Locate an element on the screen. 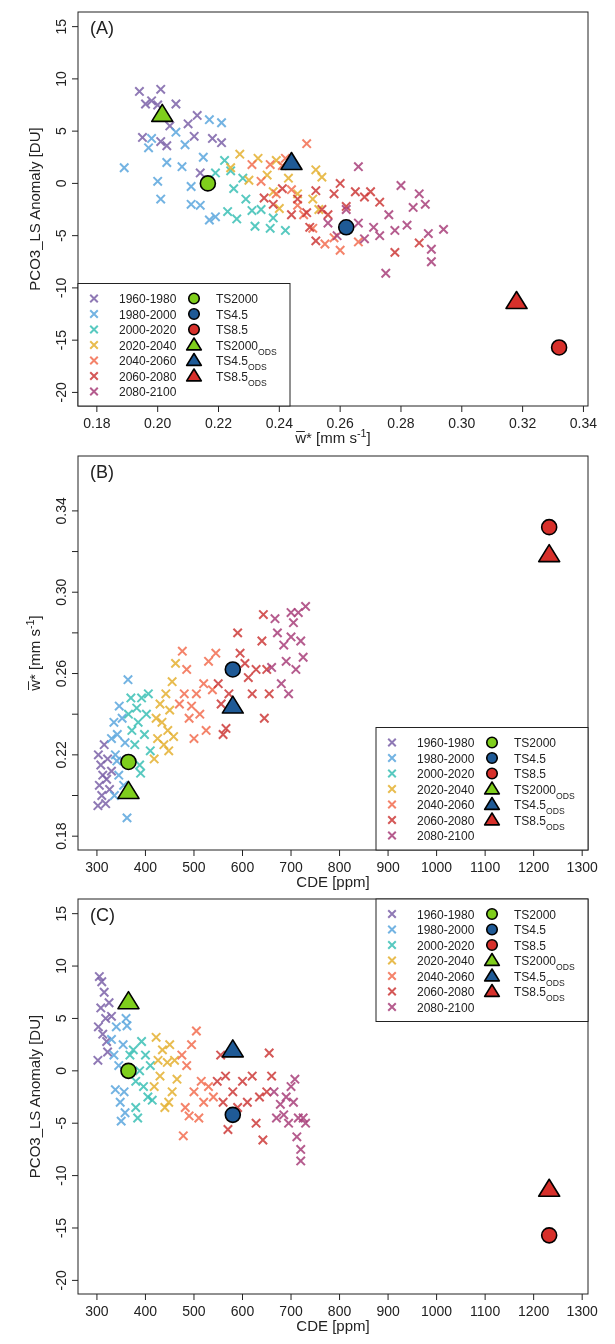 This screenshot has width=615, height=1344. y-tick-label: 0.30 is located at coordinates (61, 592).